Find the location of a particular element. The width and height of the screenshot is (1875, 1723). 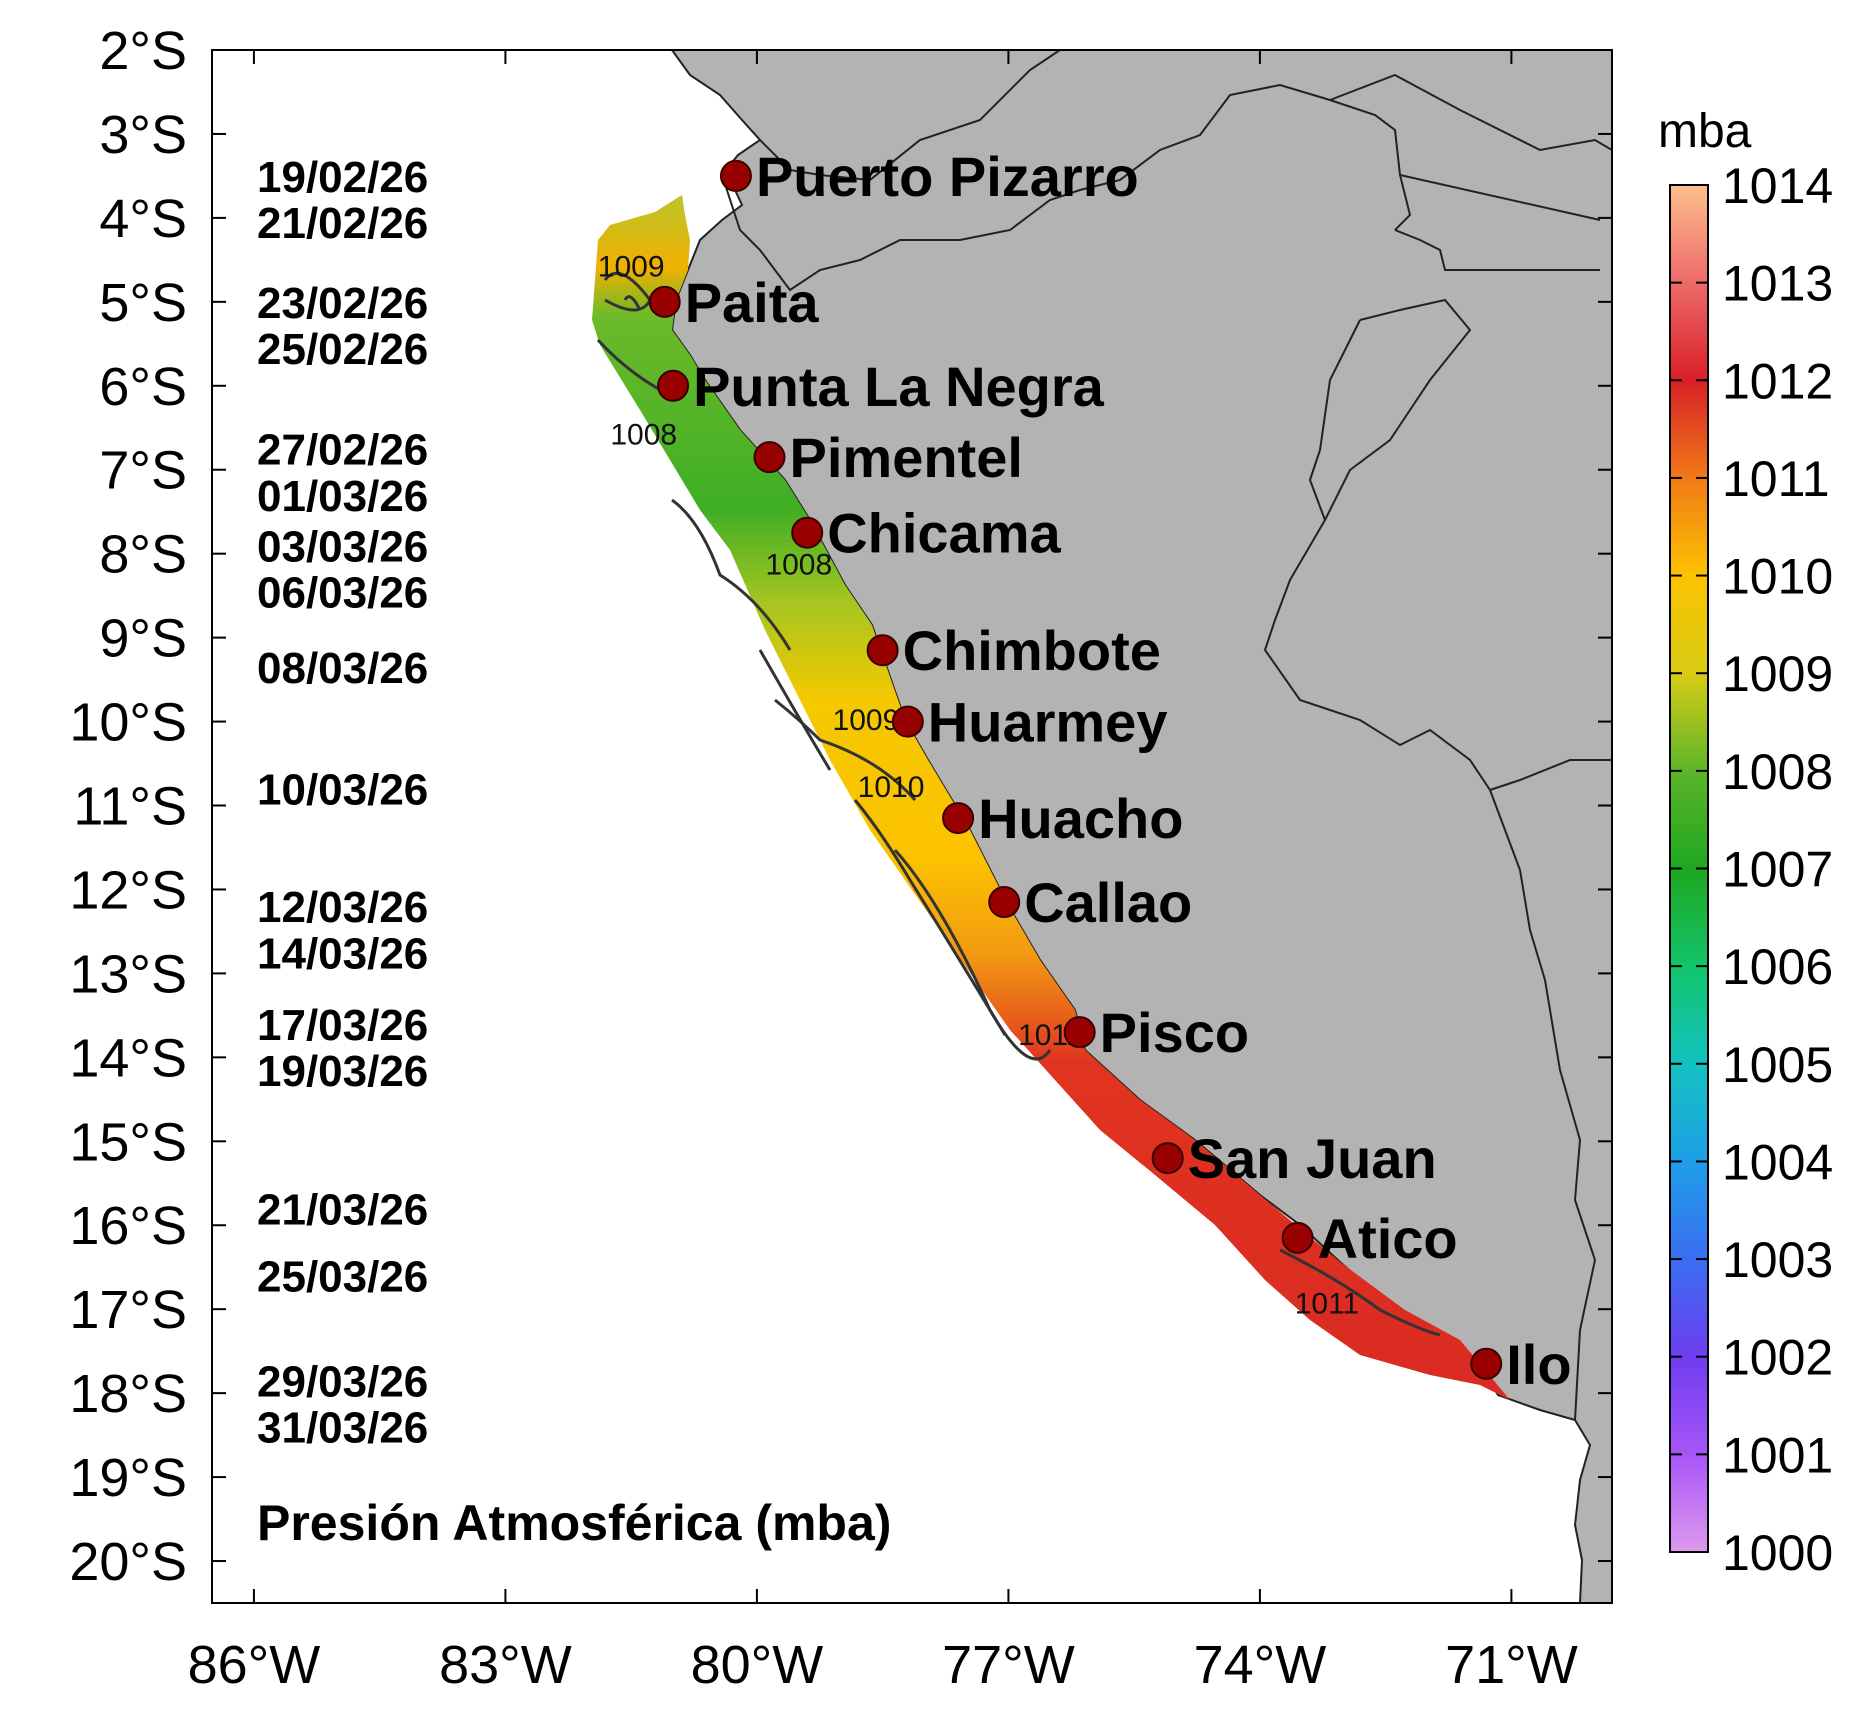

colorbar-tick-label: 1008 is located at coordinates (1777, 772).